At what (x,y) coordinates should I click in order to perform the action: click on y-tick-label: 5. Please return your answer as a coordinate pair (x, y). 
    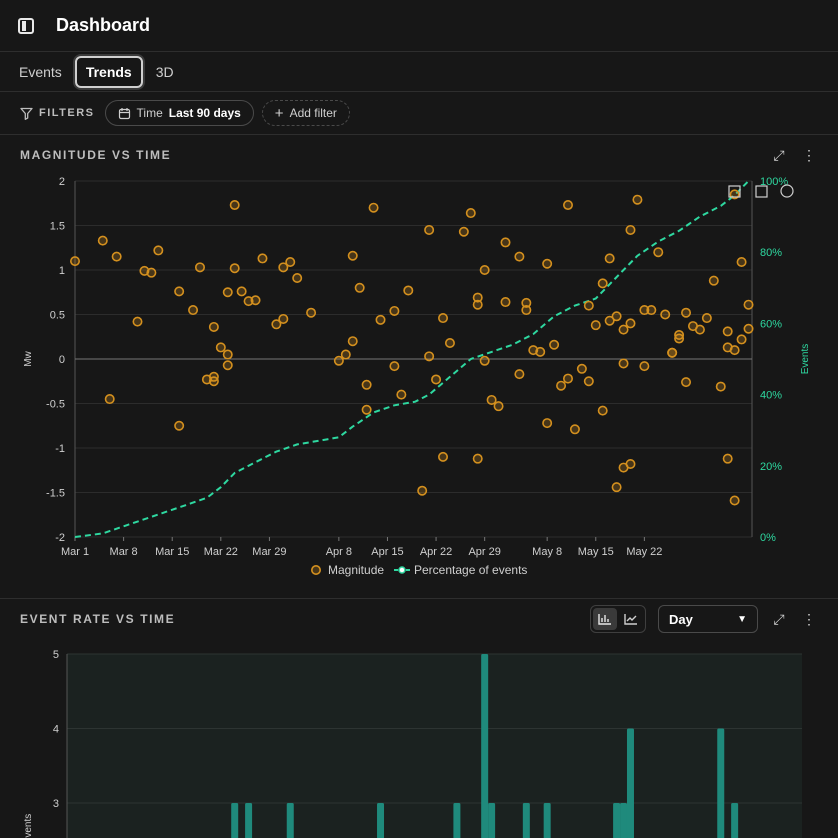
    Looking at the image, I should click on (56, 655).